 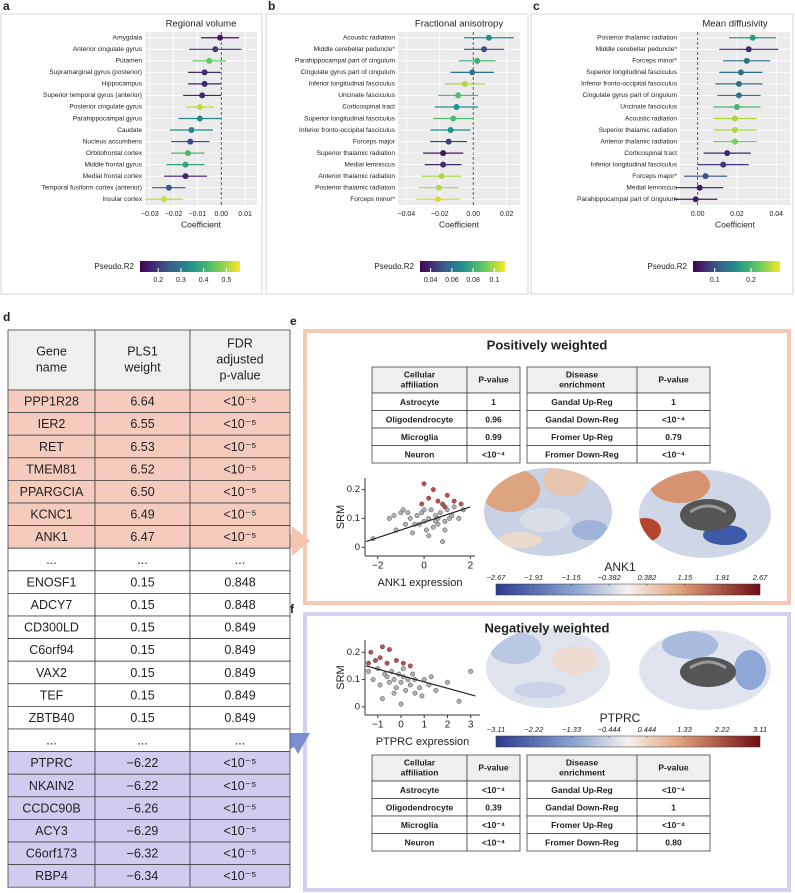 I want to click on cell-text: RBP4, so click(x=51, y=876).